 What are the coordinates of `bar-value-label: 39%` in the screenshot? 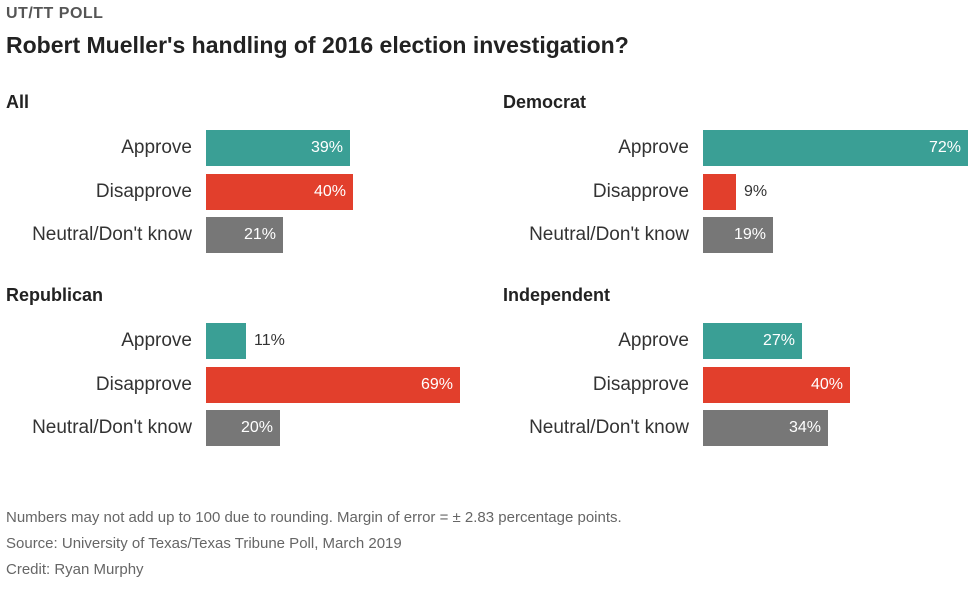 It's located at (326, 147).